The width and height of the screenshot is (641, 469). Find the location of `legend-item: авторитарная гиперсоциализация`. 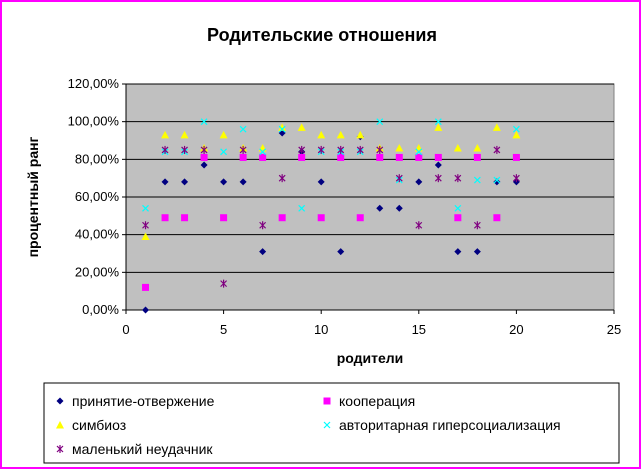

legend-item: авторитарная гиперсоциализация is located at coordinates (442, 425).